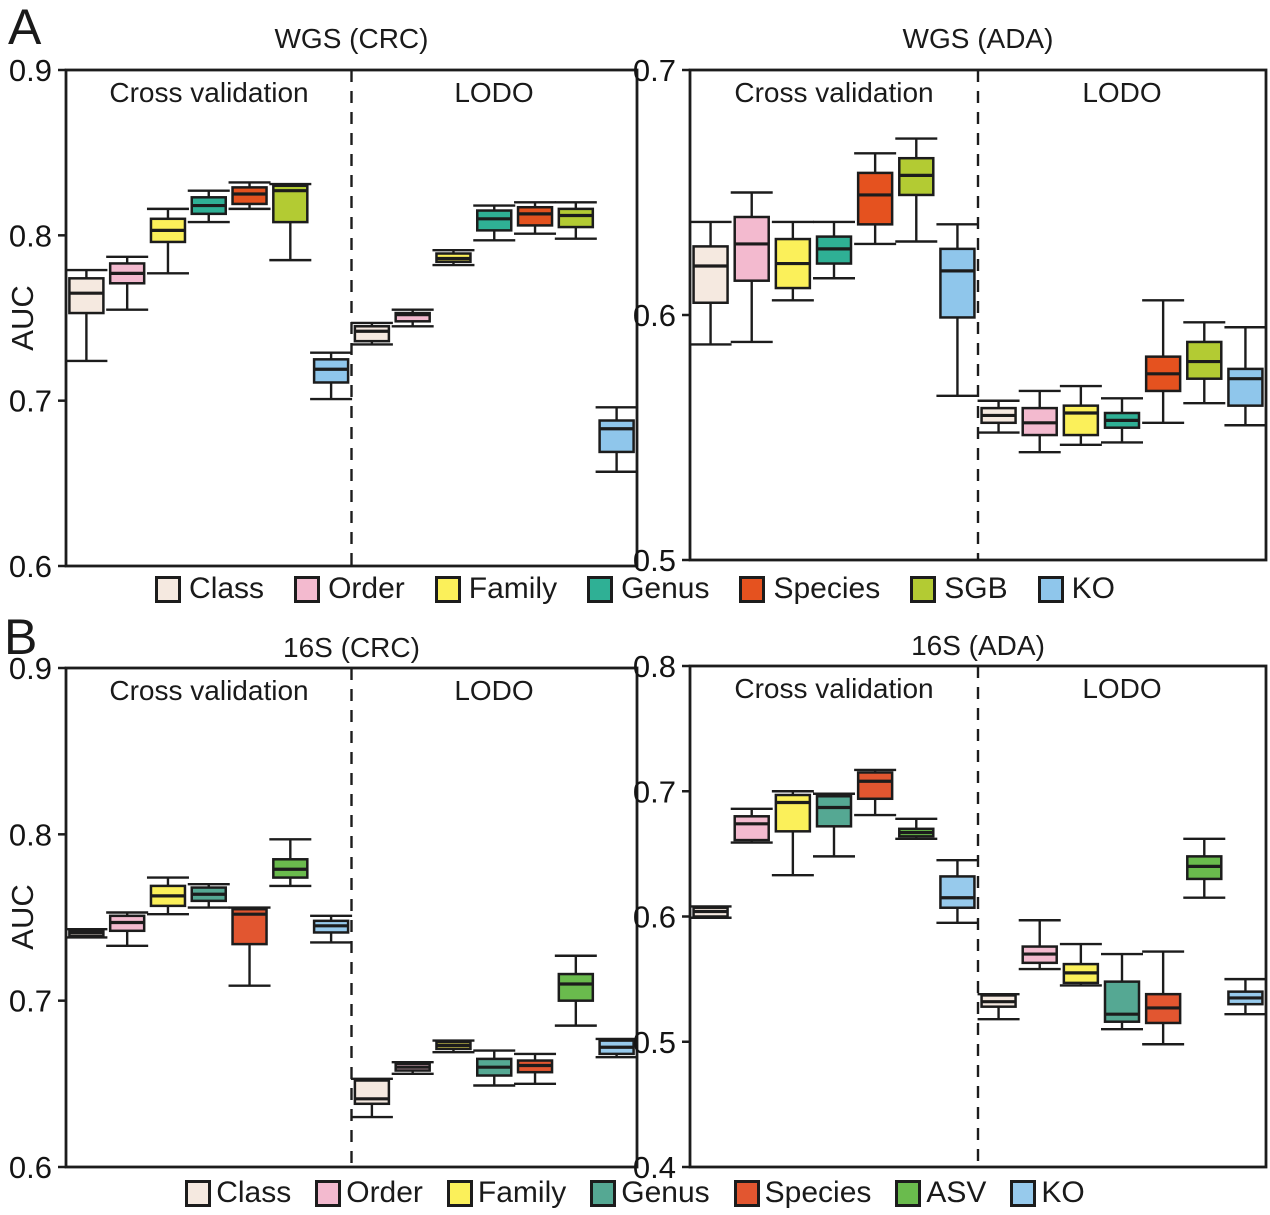 Image resolution: width=1270 pixels, height=1215 pixels. What do you see at coordinates (751, 267) in the screenshot?
I see `box-wgs-ada-cv-order` at bounding box center [751, 267].